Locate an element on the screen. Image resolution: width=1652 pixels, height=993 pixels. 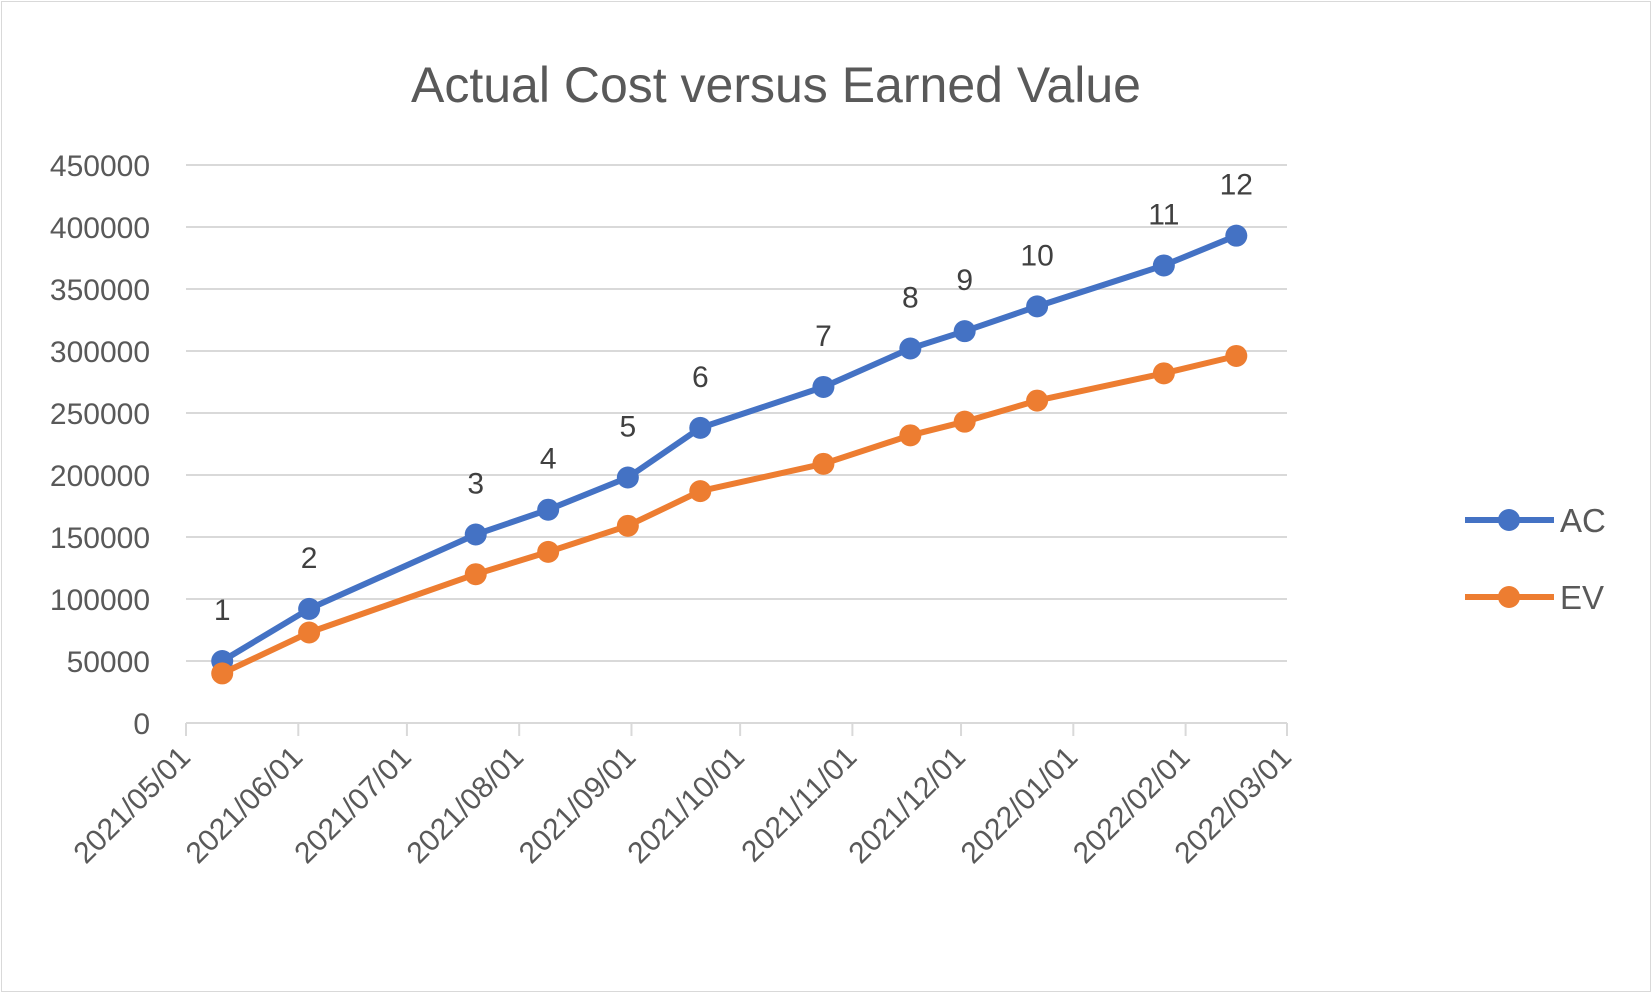
x-tick-label: 2021/05/01 is located at coordinates (132, 806).